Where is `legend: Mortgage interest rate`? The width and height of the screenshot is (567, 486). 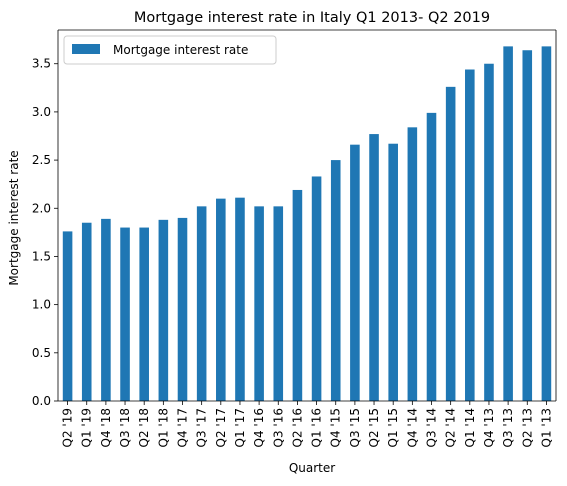 legend: Mortgage interest rate is located at coordinates (170, 50).